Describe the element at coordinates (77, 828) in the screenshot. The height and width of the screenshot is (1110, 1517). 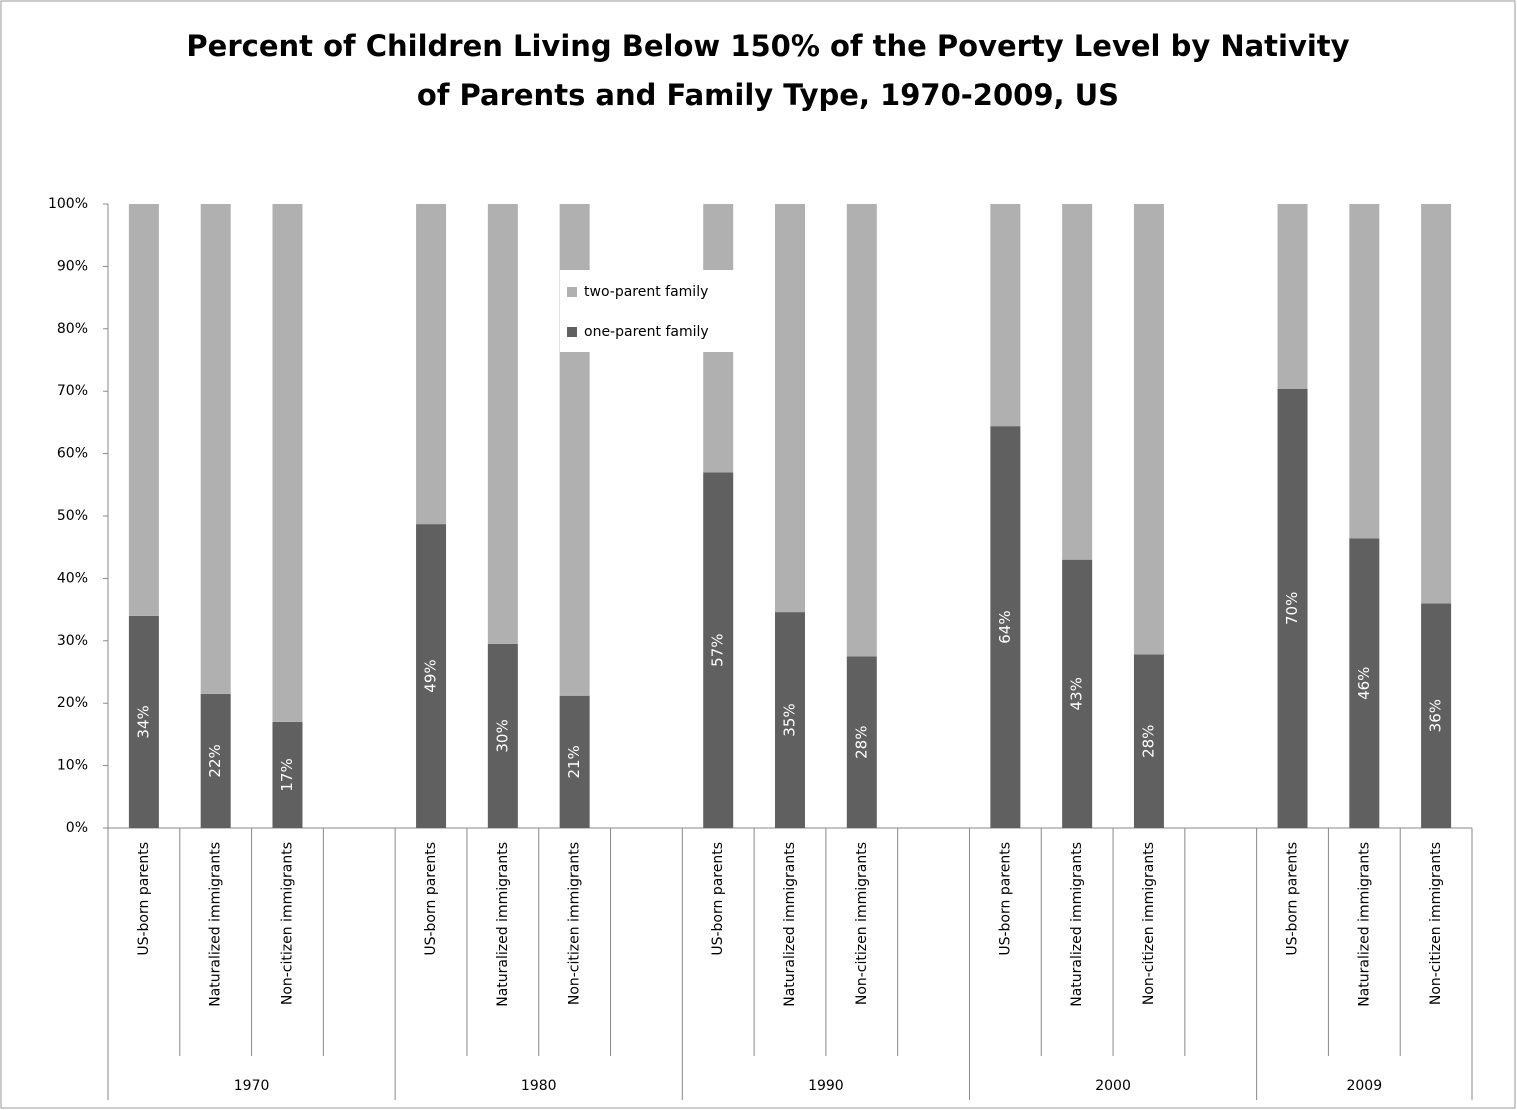
I see `y-tick-label: 0%` at that location.